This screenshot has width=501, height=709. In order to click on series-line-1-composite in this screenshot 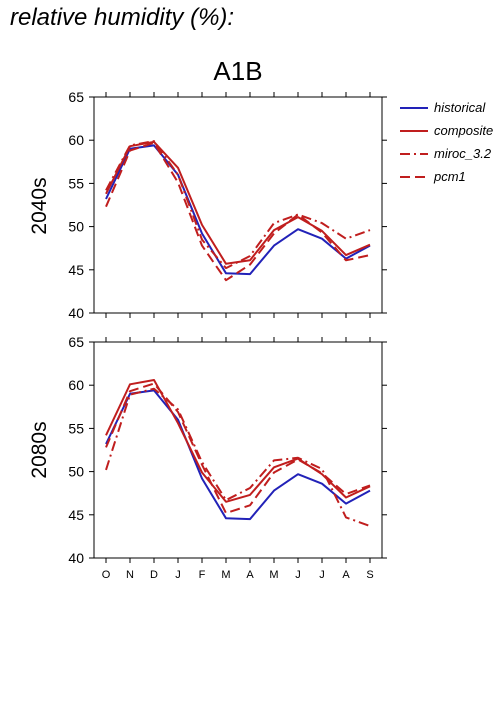, I will do `click(238, 441)`.